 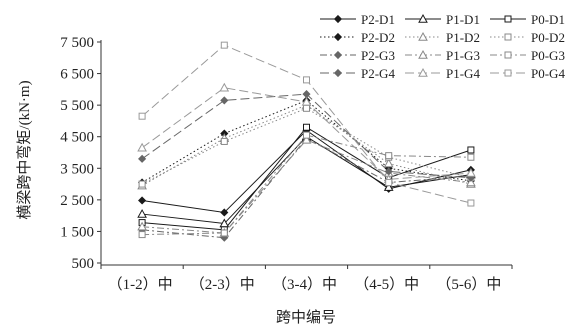 I want to click on x-tick-label: （3-4）中, so click(x=304, y=284).